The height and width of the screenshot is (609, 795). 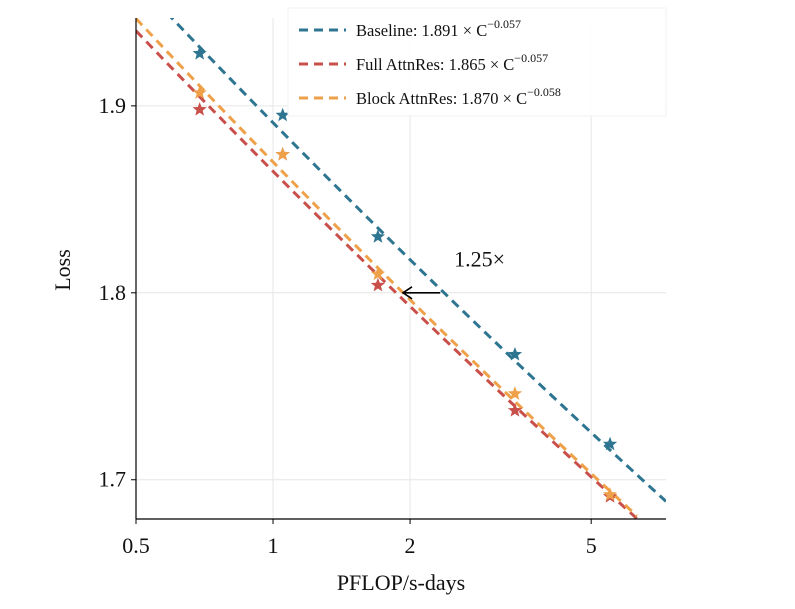 What do you see at coordinates (359, 538) in the screenshot?
I see `x-ticks: 0.5 1 2 5` at bounding box center [359, 538].